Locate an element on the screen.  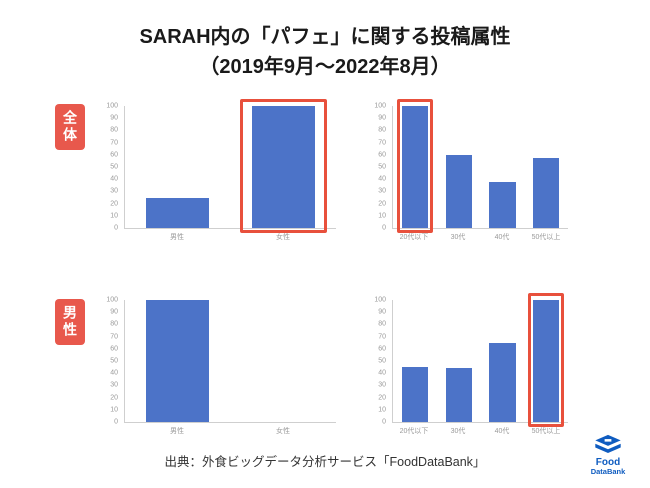
chart-male-gender: 100 90 80 70 60 50 40 30 20 10 0 男性 女性 is located at coordinates (217, 368).